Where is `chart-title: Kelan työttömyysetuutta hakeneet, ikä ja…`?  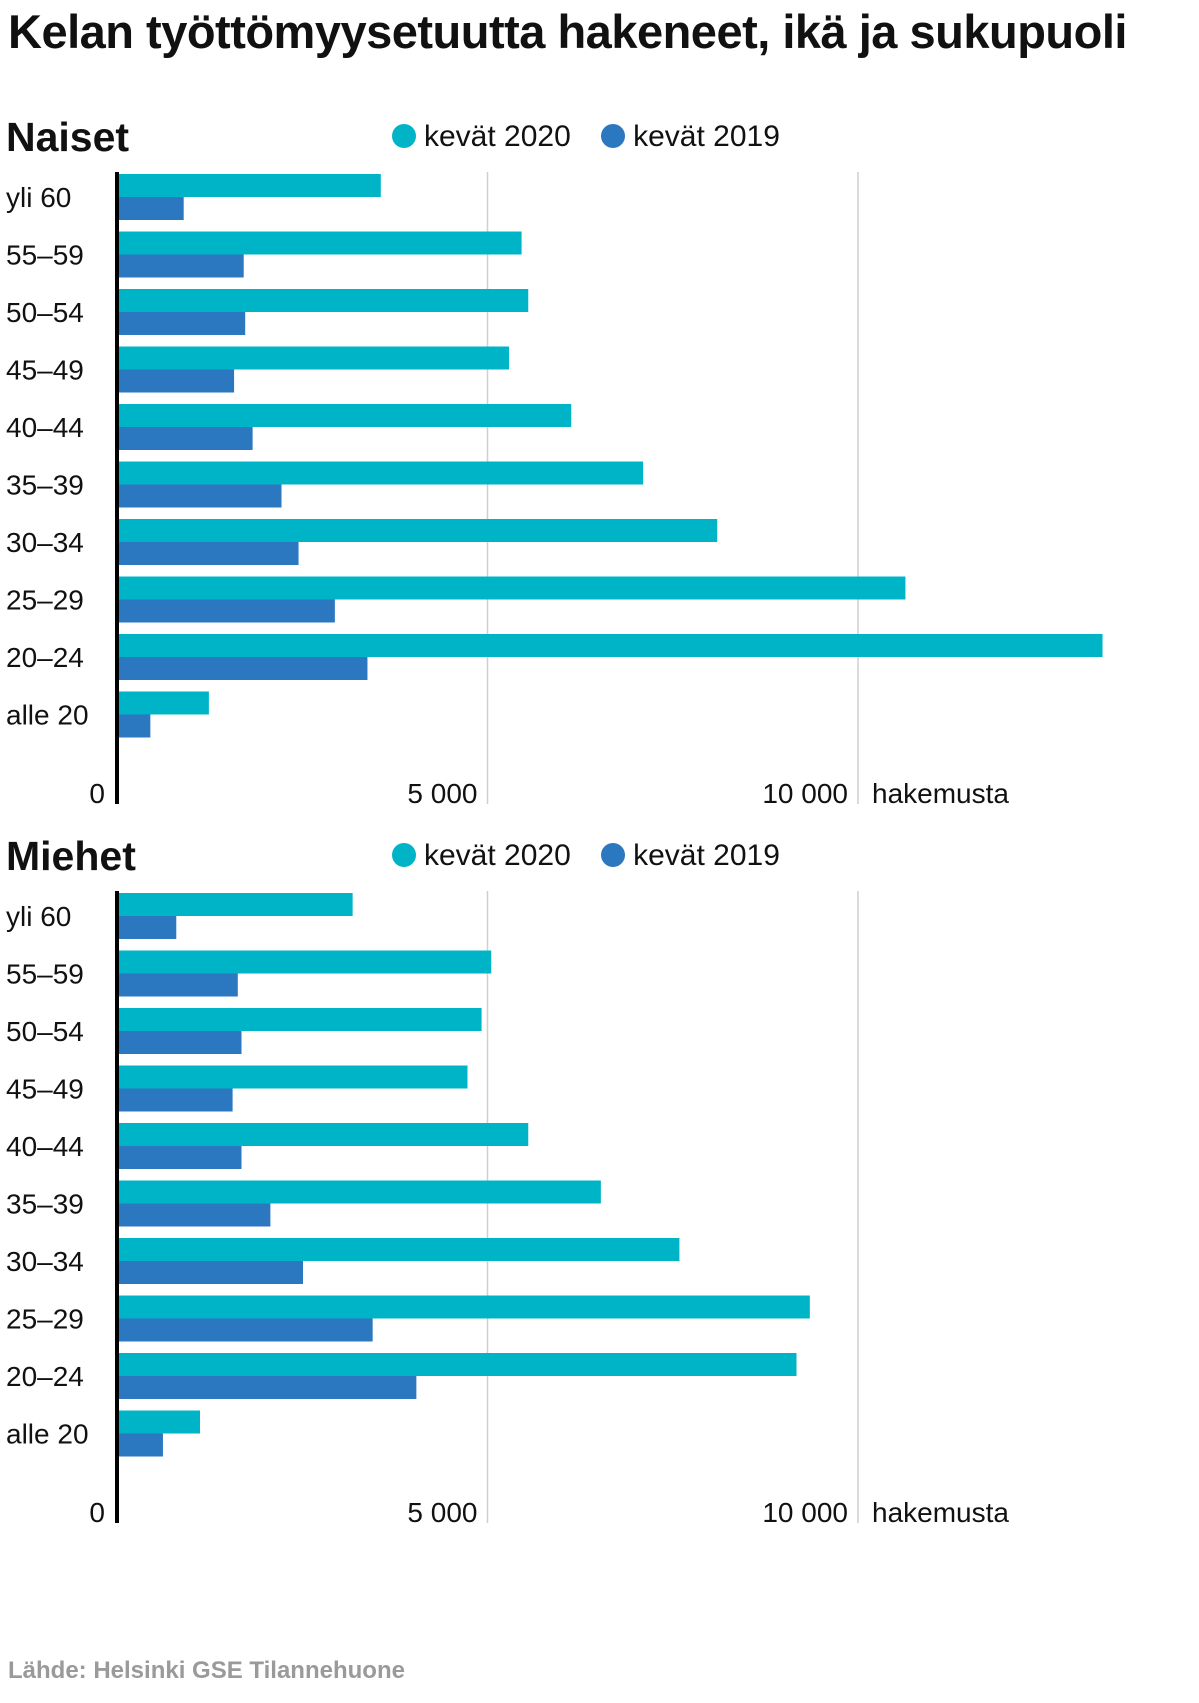
chart-title: Kelan työttömyysetuutta hakeneet, ikä ja… is located at coordinates (567, 31).